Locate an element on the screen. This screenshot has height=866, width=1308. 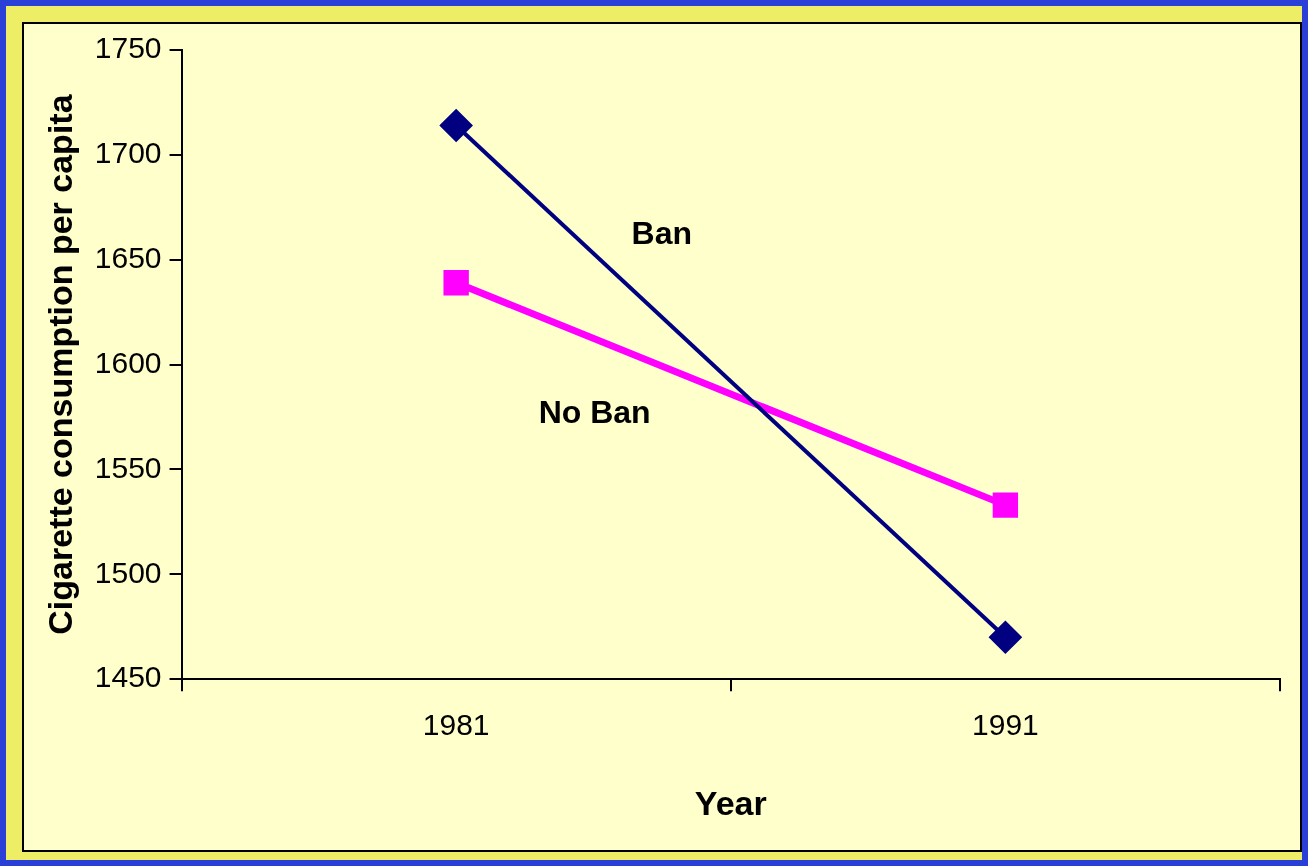
y-axis-title: Cigarette consumption per capita is located at coordinates (59, 364).